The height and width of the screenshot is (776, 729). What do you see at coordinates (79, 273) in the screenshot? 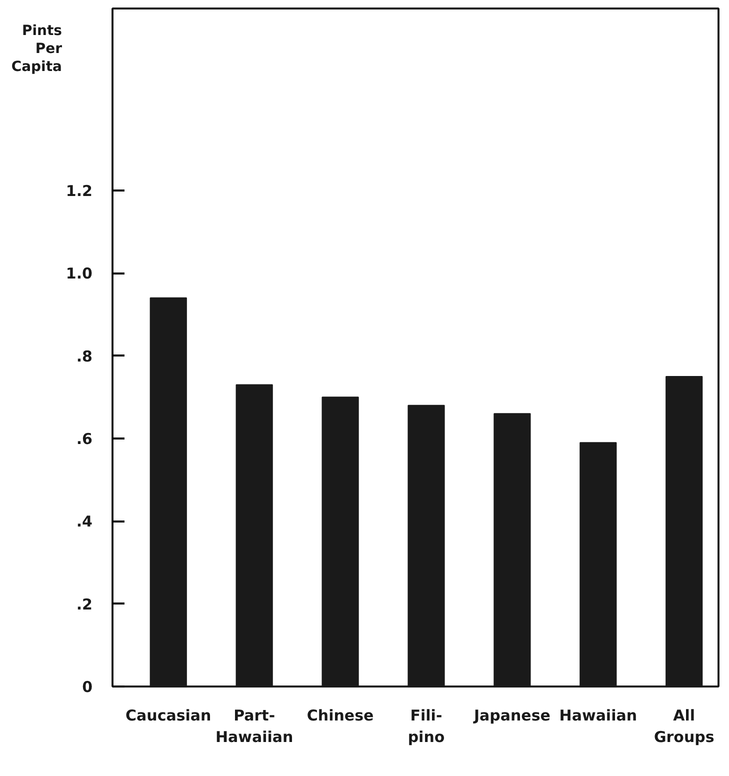
I see `y-tick-label: 1.0` at bounding box center [79, 273].